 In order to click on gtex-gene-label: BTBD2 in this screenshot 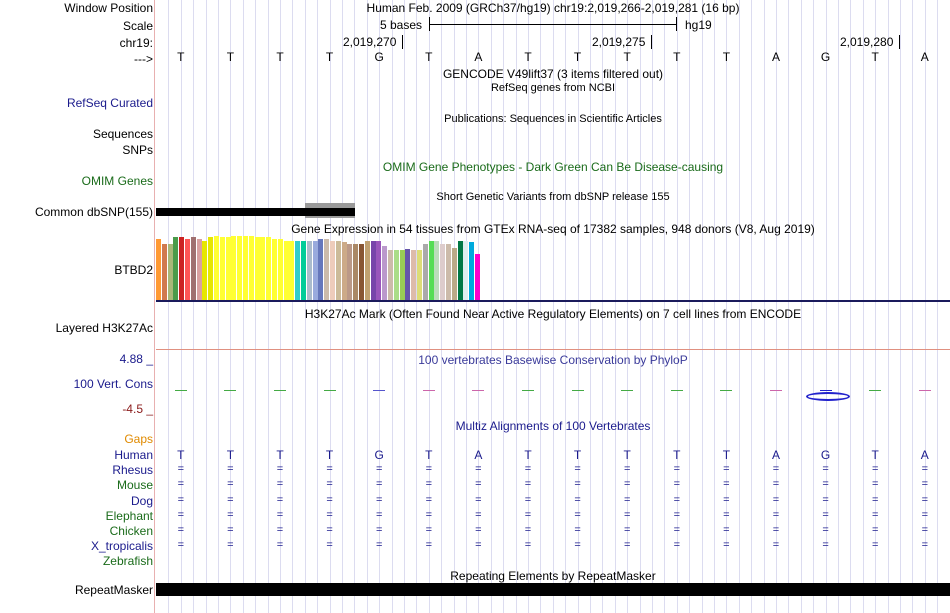, I will do `click(133, 270)`.